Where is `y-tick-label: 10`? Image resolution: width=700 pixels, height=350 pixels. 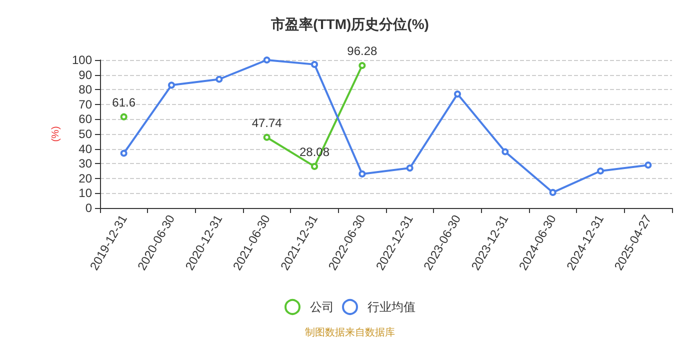 y-tick-label: 10 is located at coordinates (85, 193).